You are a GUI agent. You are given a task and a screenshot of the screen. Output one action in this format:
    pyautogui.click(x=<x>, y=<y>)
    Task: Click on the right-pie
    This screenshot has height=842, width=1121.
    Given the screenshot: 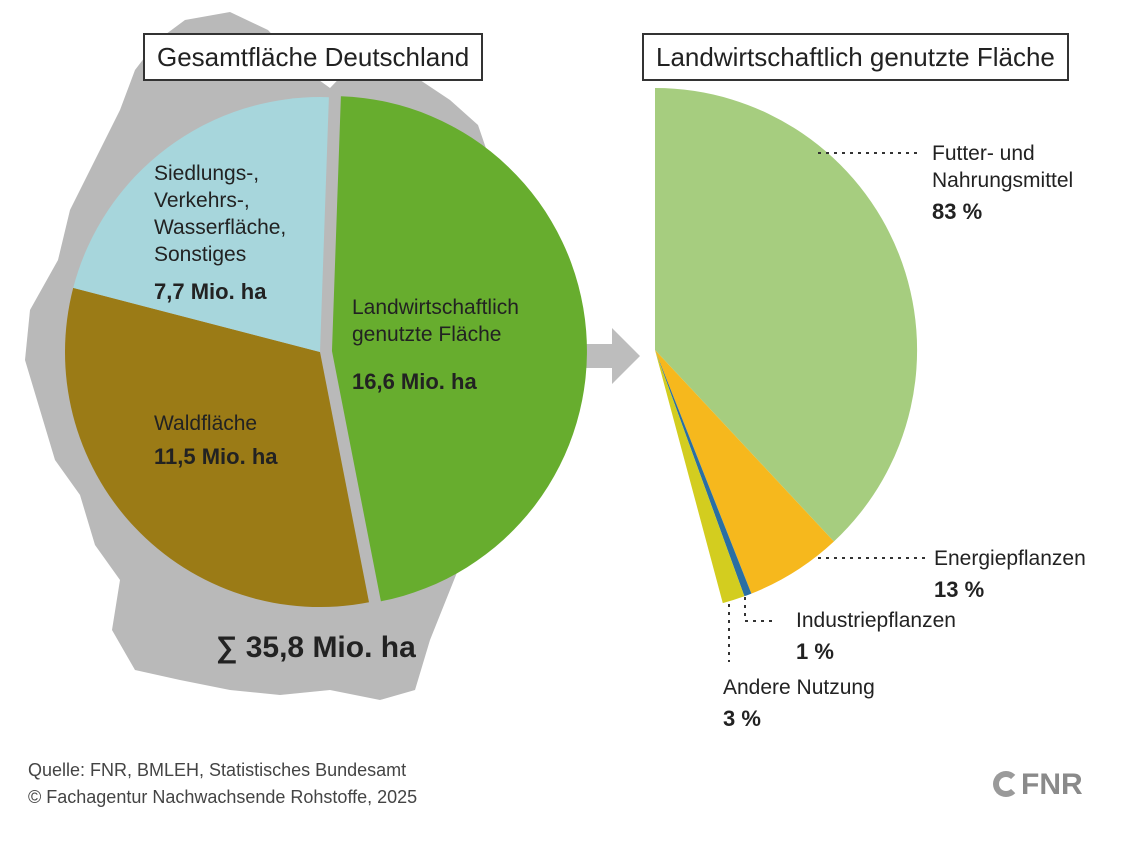 What is the action you would take?
    pyautogui.click(x=786, y=345)
    